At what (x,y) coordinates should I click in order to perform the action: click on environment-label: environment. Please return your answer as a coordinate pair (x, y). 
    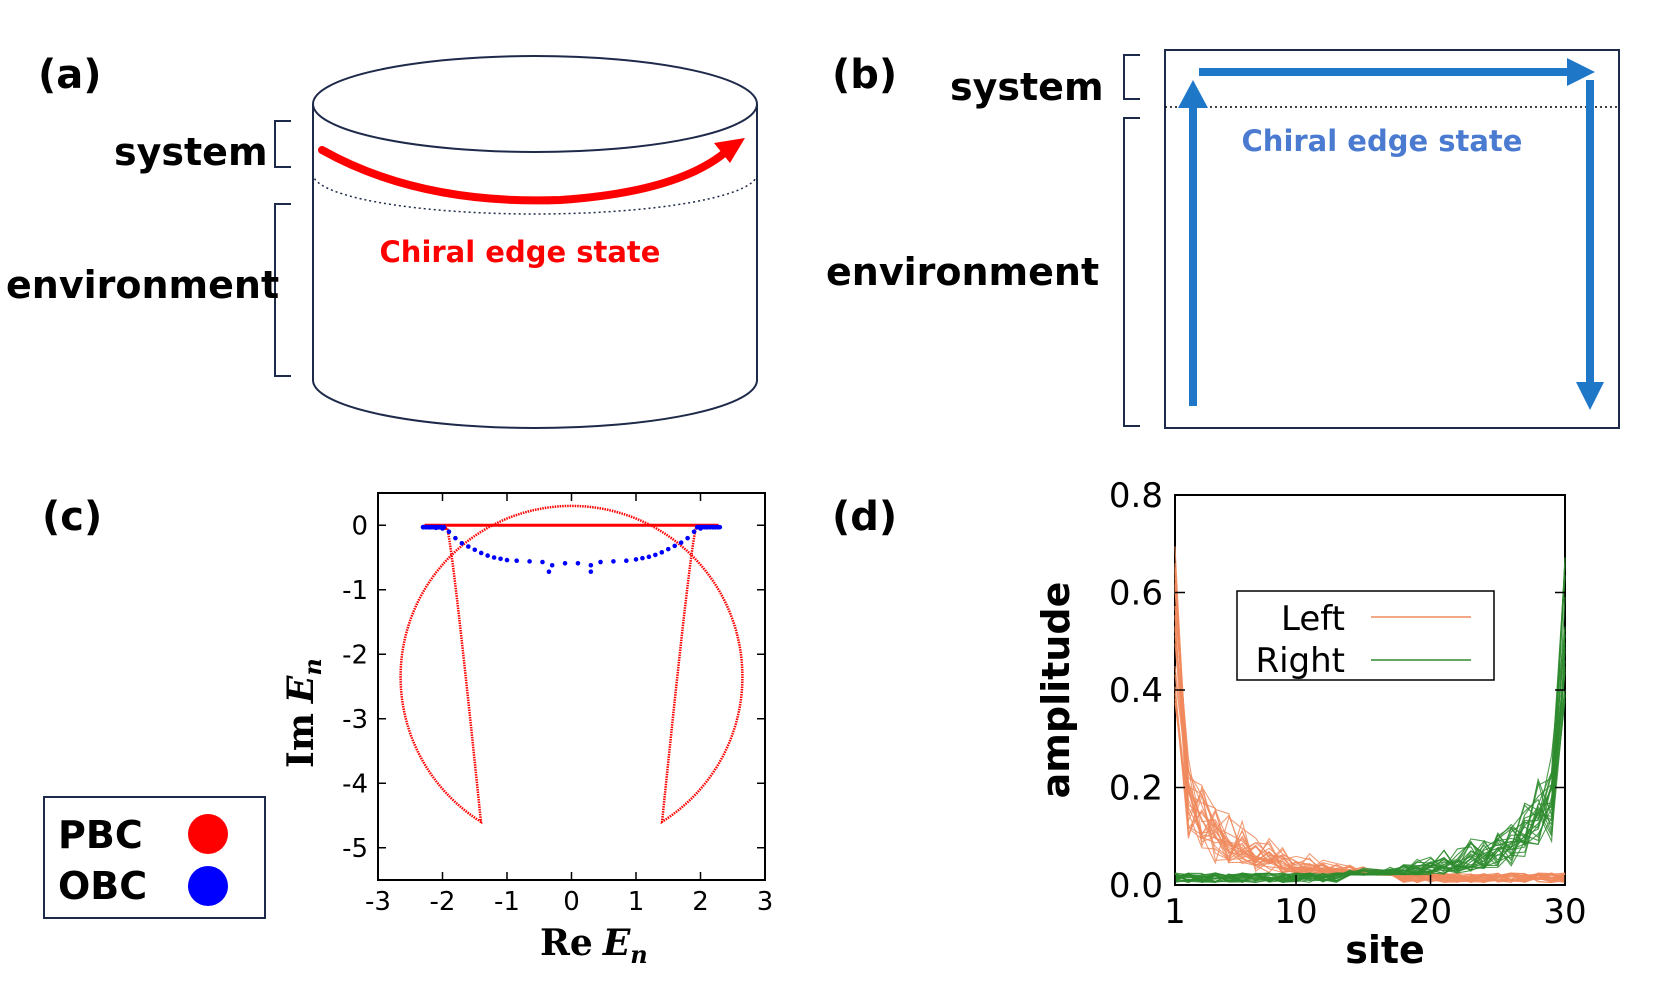
    Looking at the image, I should click on (142, 285).